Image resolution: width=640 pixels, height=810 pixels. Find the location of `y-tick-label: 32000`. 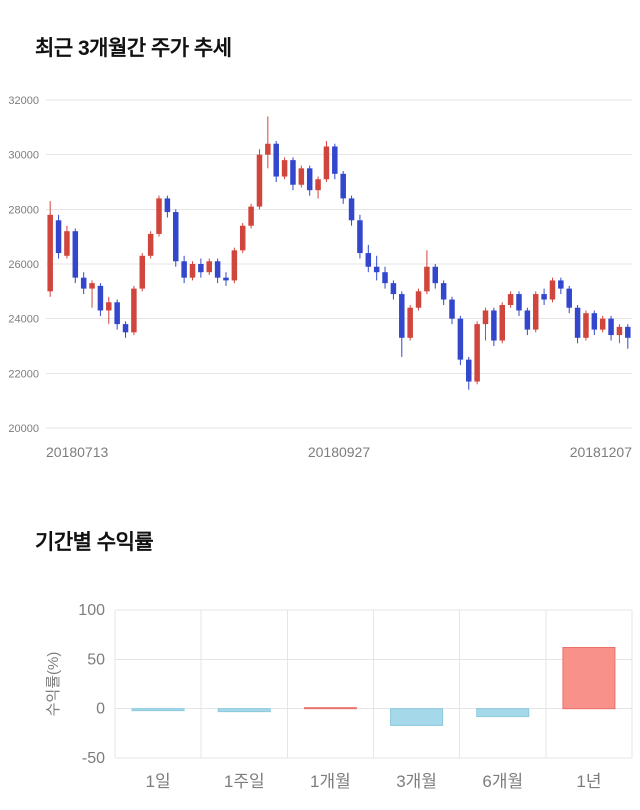

y-tick-label: 32000 is located at coordinates (23, 101).